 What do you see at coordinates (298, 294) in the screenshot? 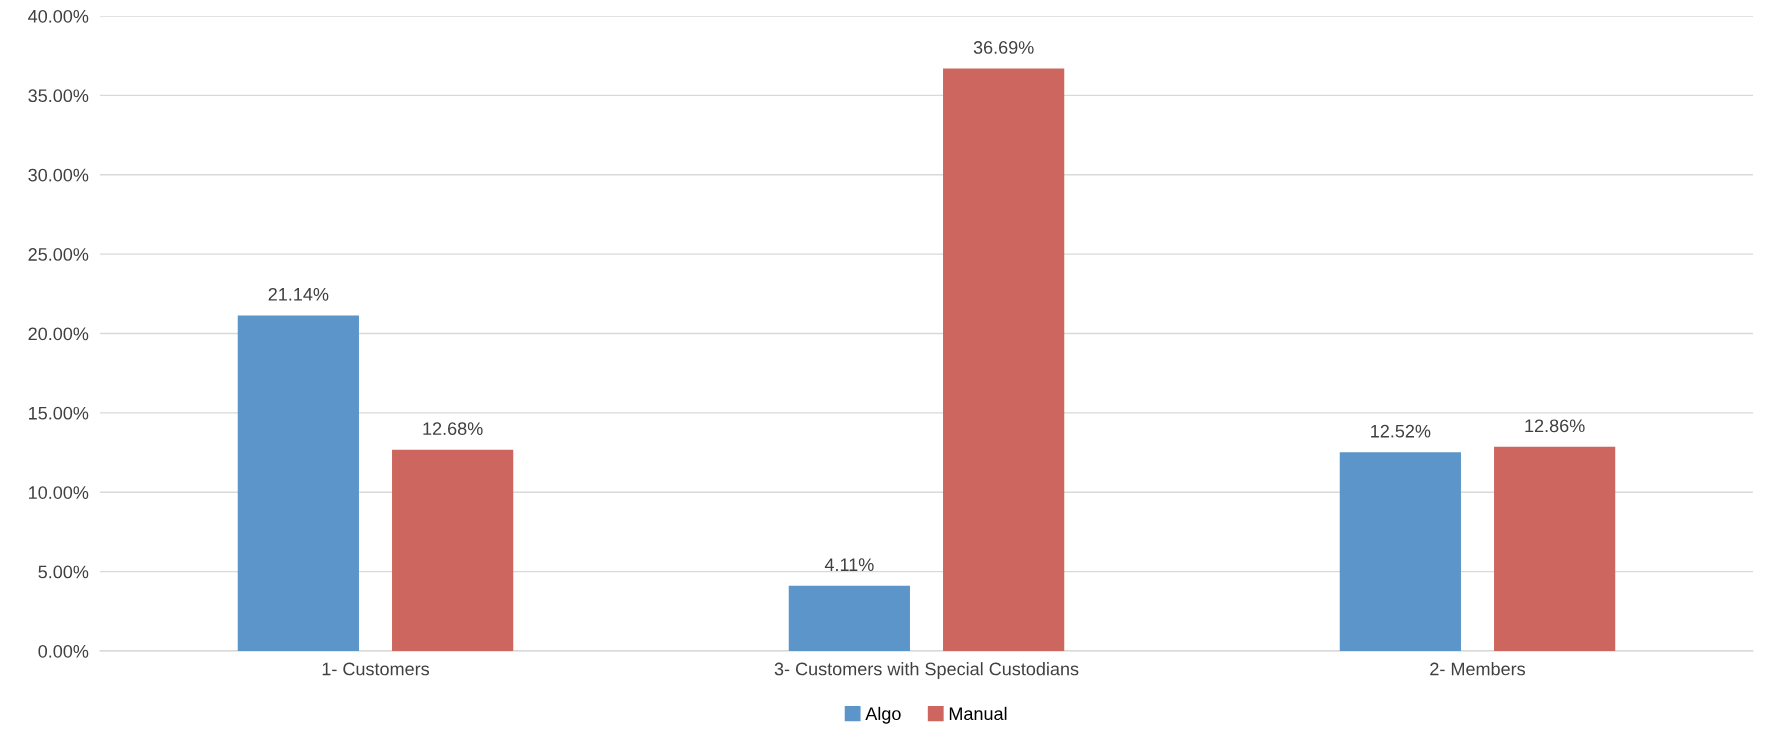
I see `data-label: 21.14%` at bounding box center [298, 294].